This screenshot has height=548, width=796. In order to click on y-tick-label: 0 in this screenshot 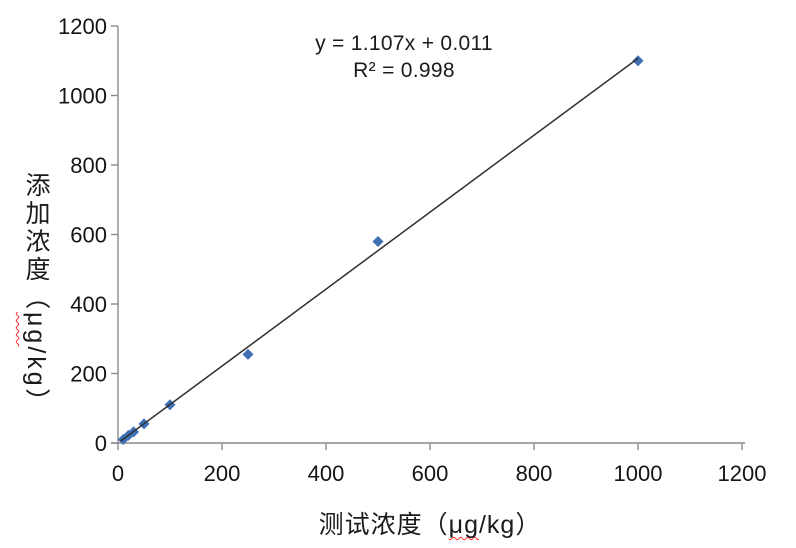, I will do `click(101, 443)`.